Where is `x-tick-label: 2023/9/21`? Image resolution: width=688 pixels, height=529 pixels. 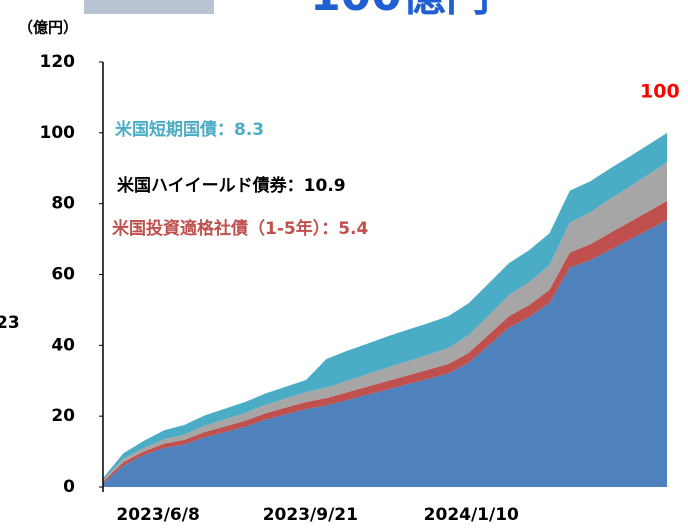
x-tick-label: 2023/9/21 is located at coordinates (310, 515).